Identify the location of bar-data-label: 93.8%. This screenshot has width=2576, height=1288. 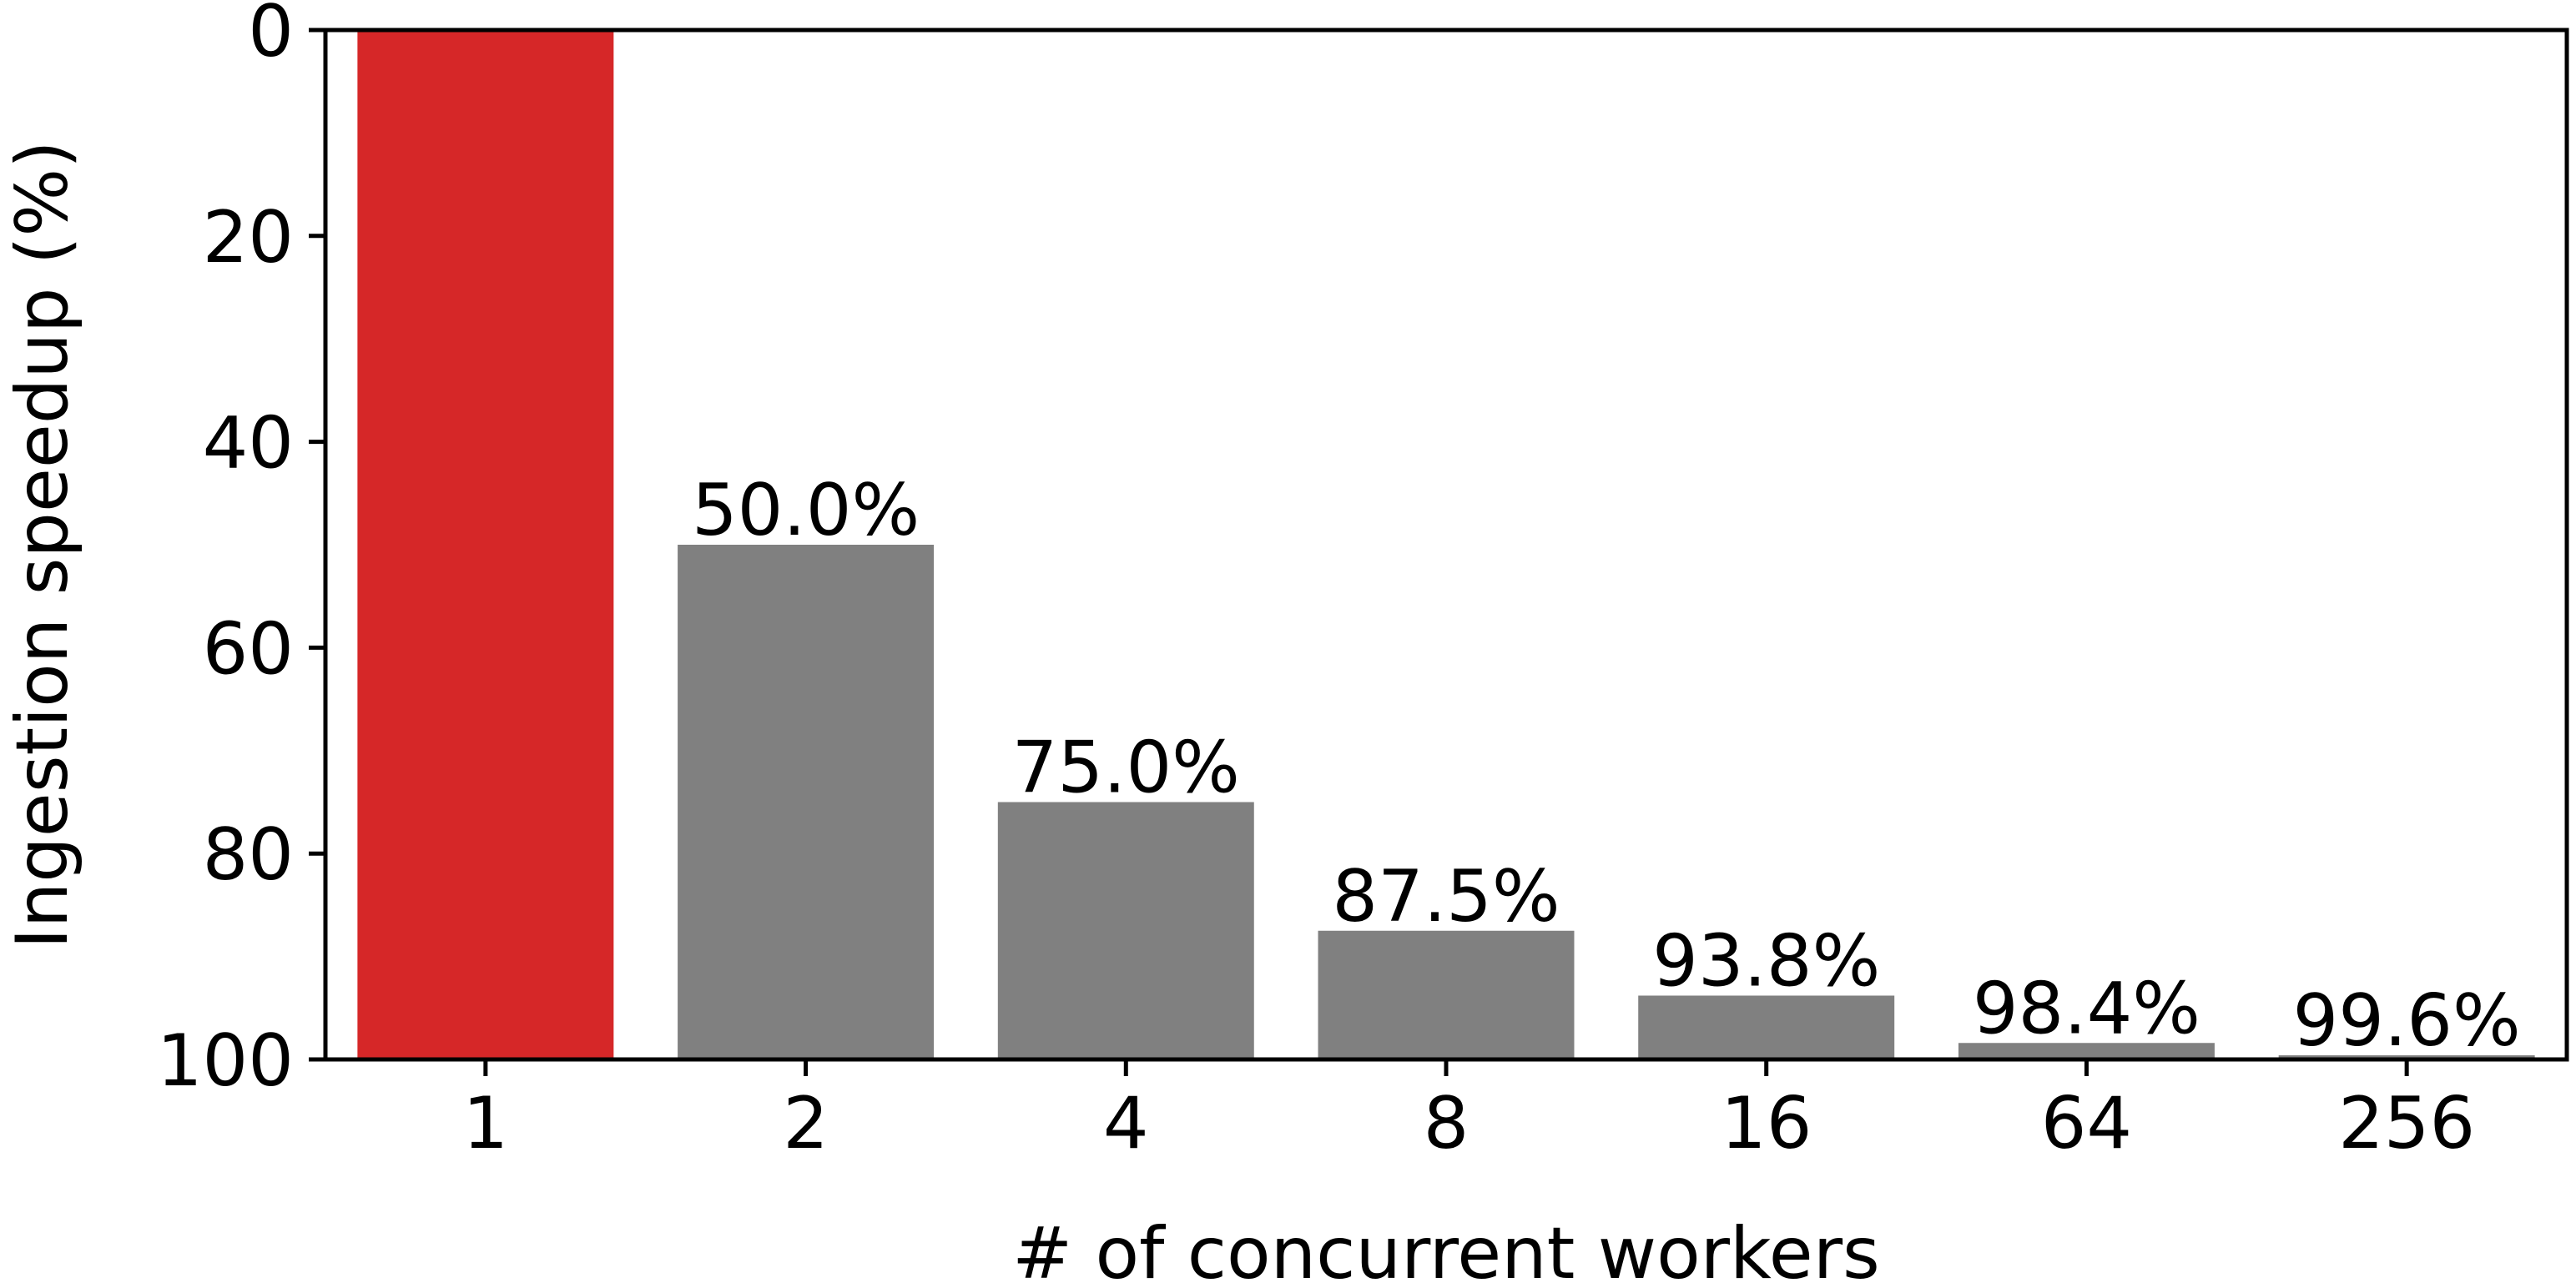
(1766, 961).